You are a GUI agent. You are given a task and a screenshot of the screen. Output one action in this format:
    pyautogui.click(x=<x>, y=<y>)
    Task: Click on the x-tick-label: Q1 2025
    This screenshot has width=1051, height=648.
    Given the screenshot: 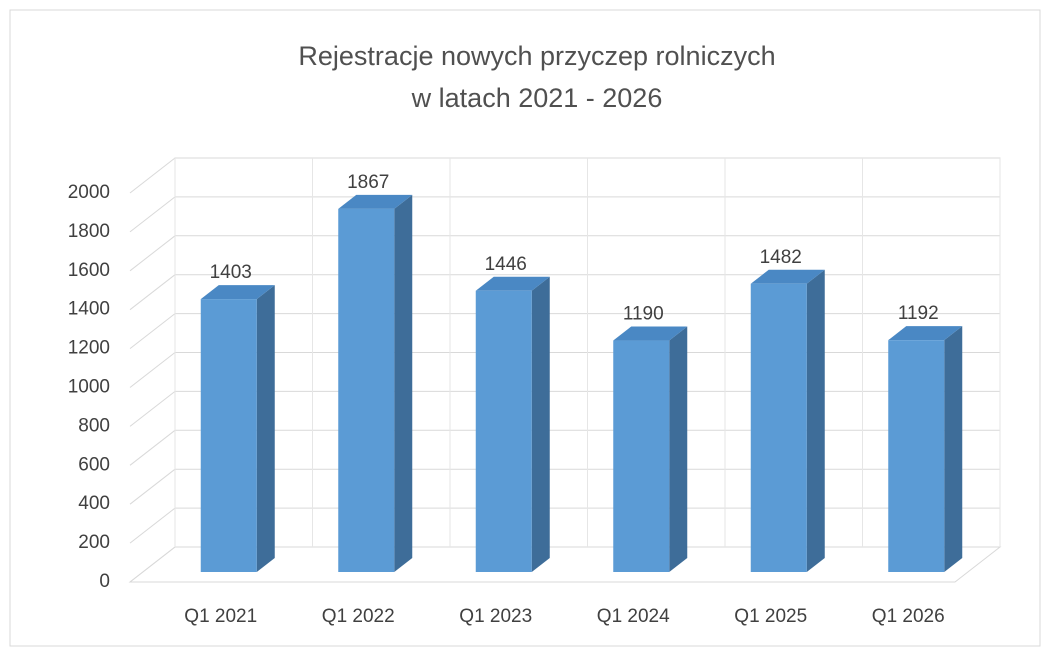 What is the action you would take?
    pyautogui.click(x=770, y=616)
    